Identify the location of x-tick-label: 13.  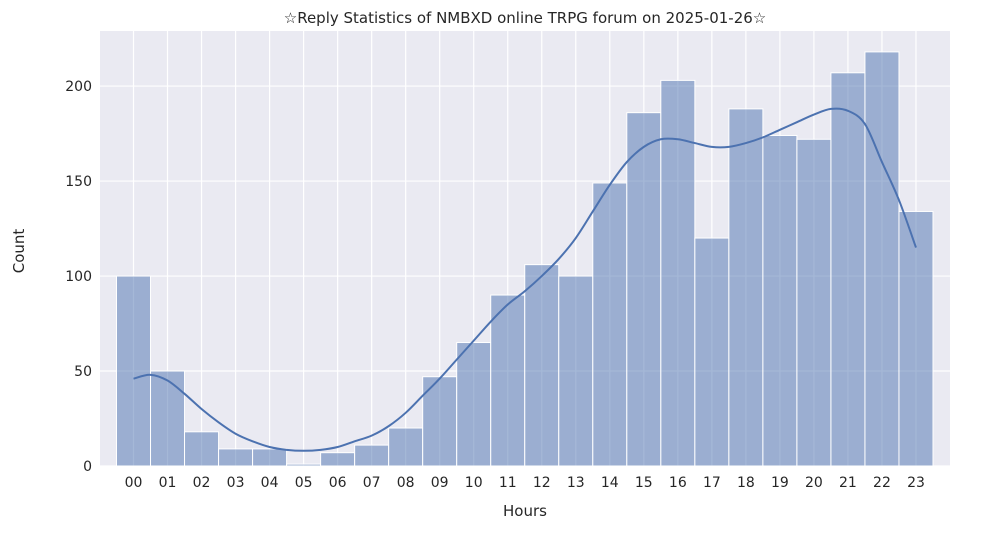
(576, 483).